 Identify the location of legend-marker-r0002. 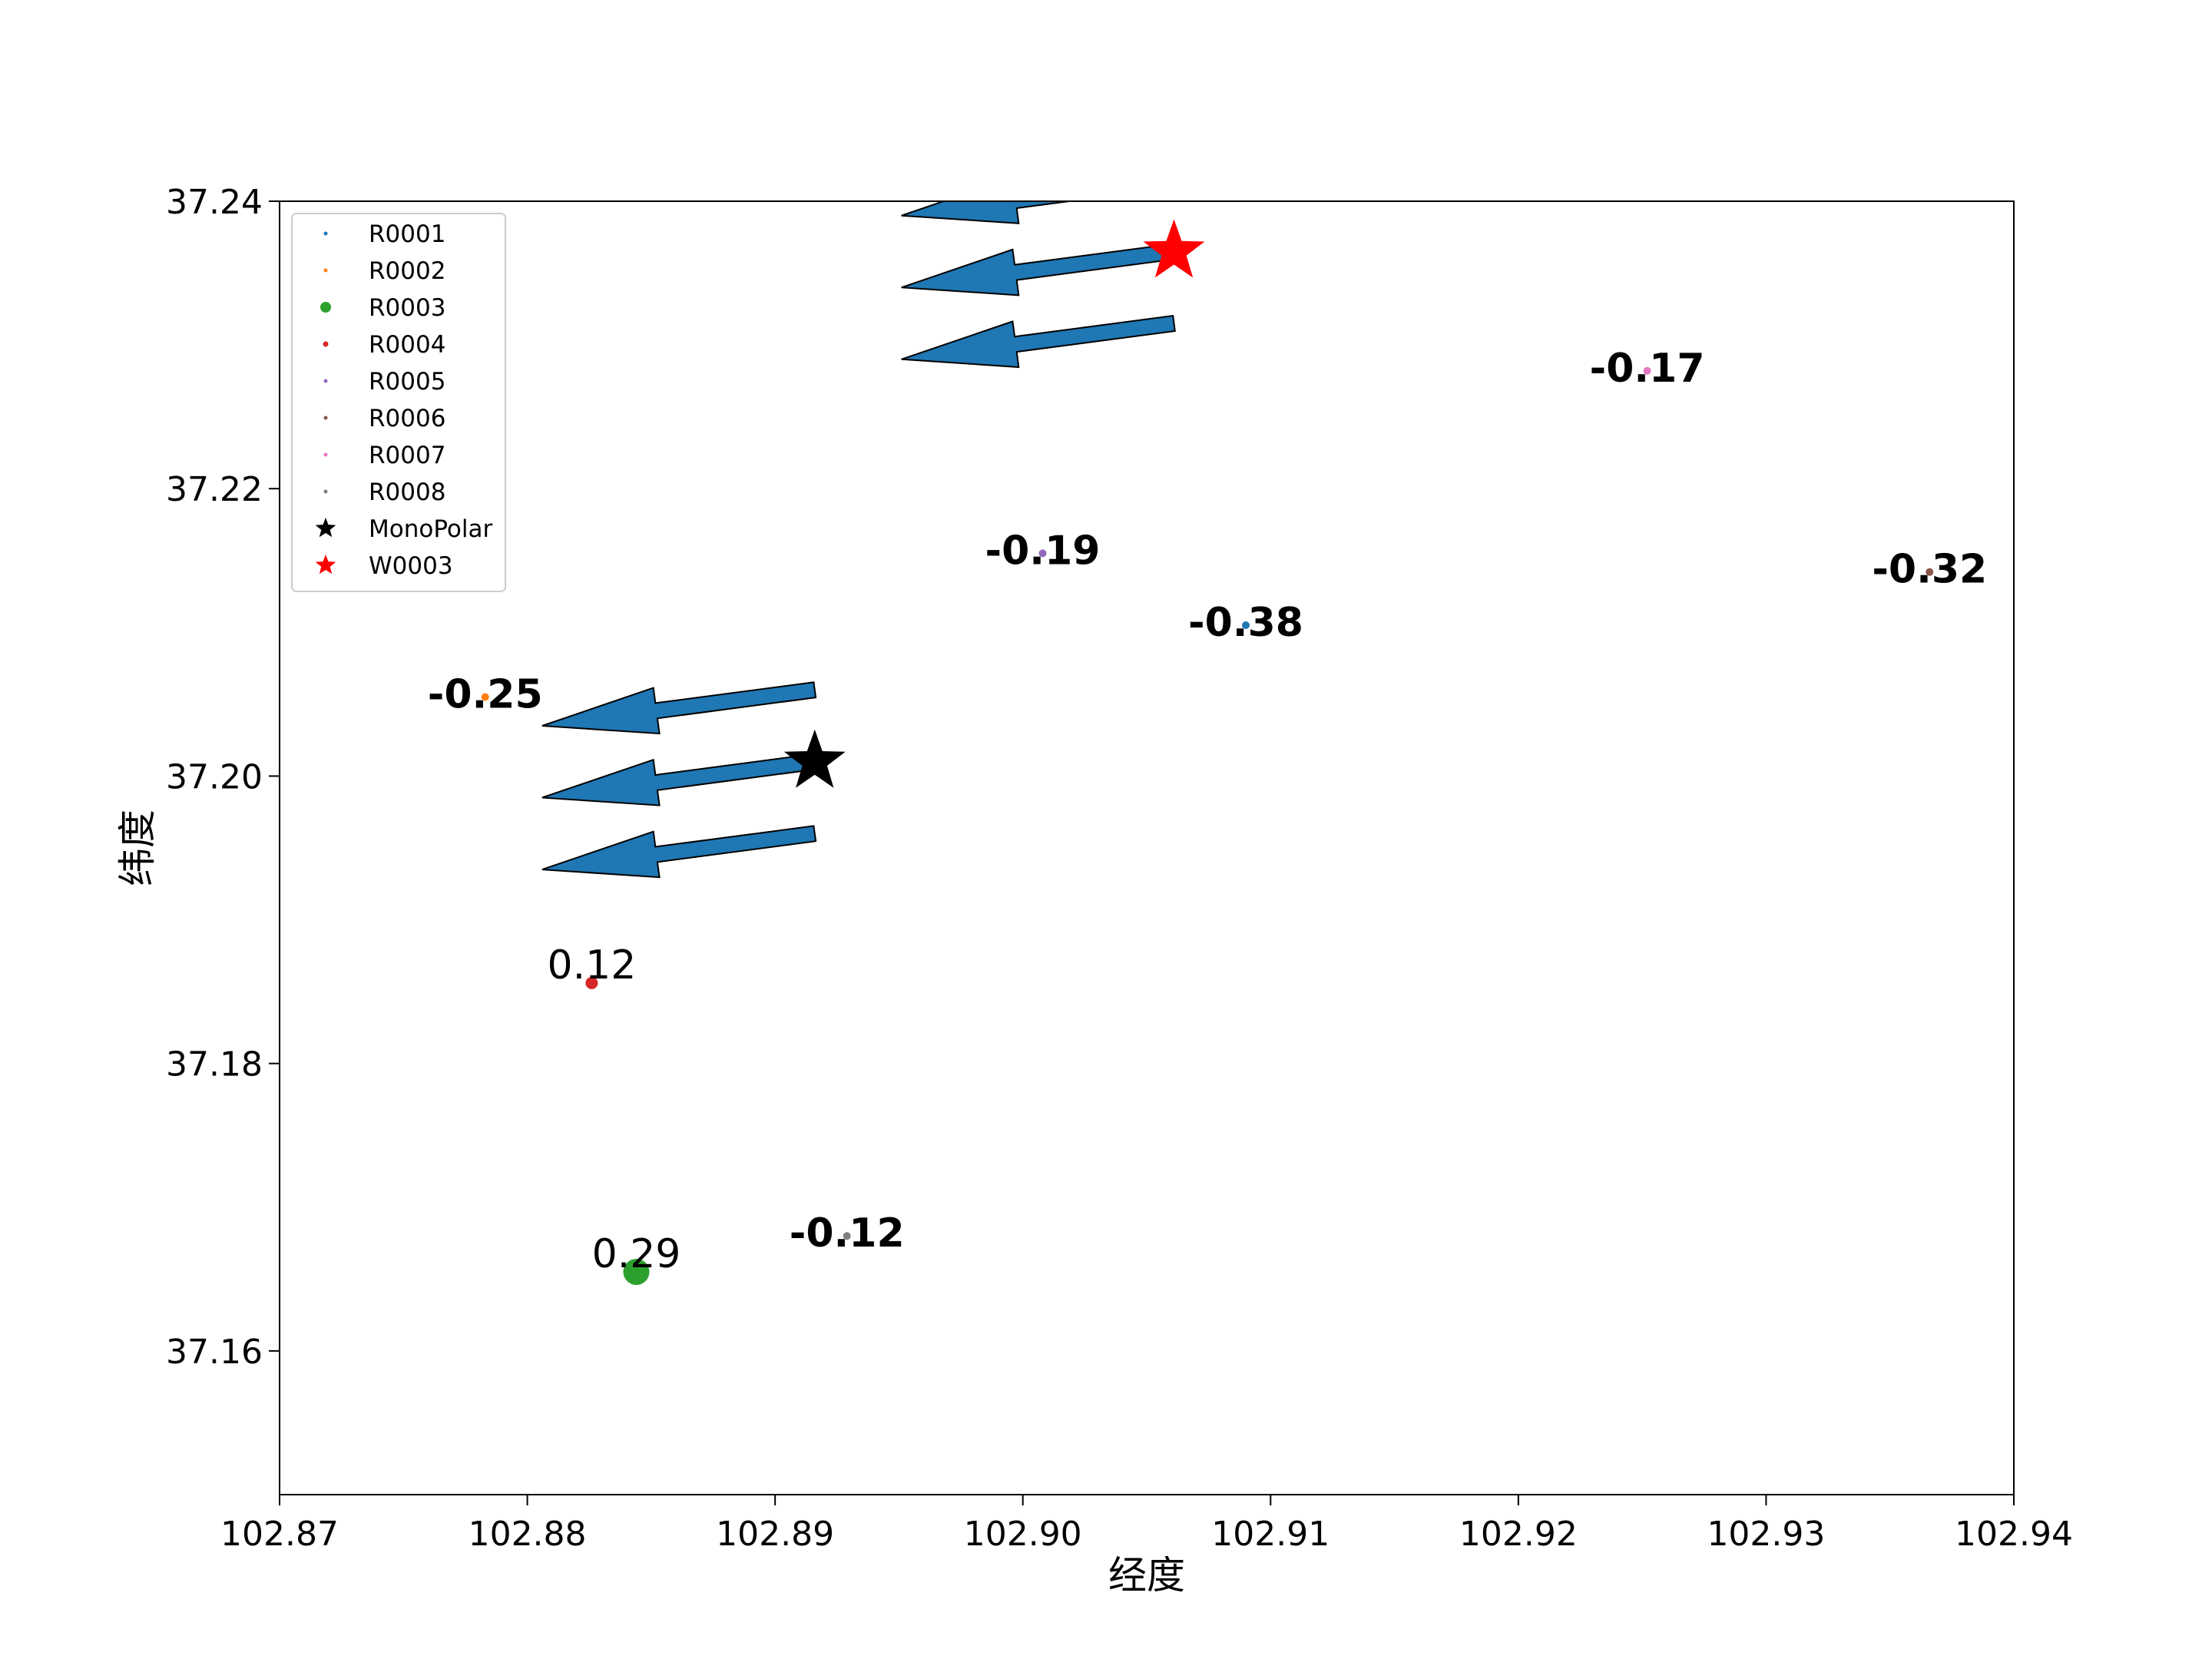
(326, 270).